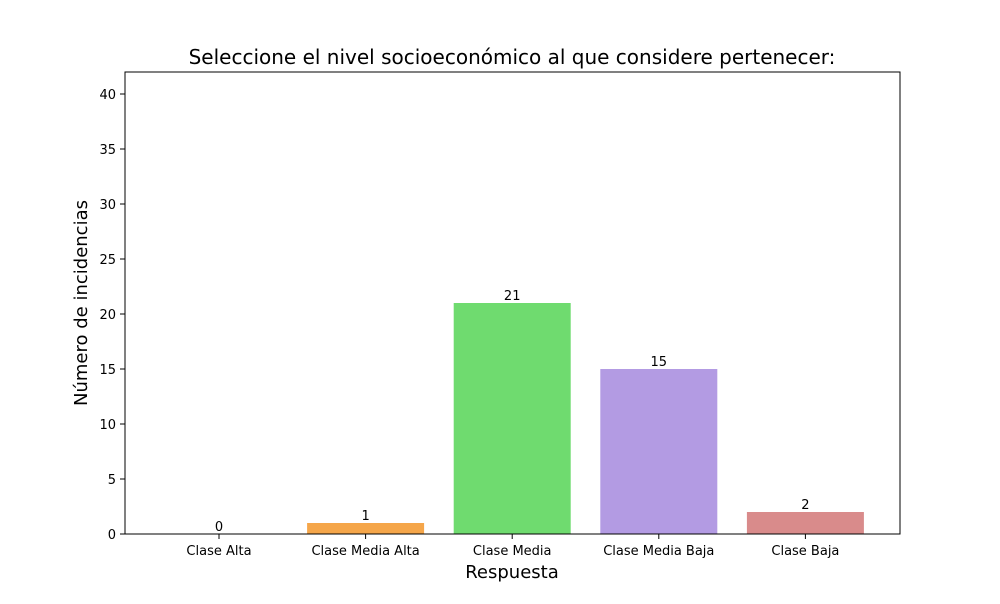 Image resolution: width=1000 pixels, height=604 pixels. Describe the element at coordinates (805, 551) in the screenshot. I see `x-tick-label: Clase Baja` at that location.